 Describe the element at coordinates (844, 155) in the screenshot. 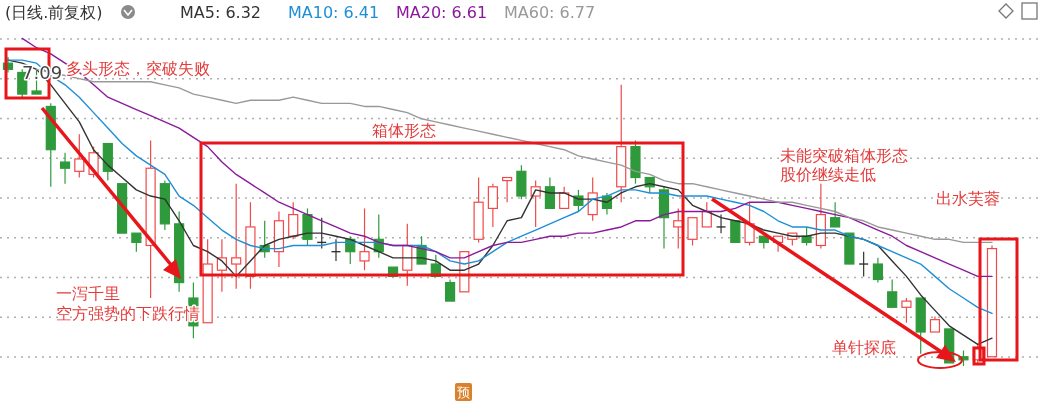

I see `annotation: 未能突破箱体形态` at that location.